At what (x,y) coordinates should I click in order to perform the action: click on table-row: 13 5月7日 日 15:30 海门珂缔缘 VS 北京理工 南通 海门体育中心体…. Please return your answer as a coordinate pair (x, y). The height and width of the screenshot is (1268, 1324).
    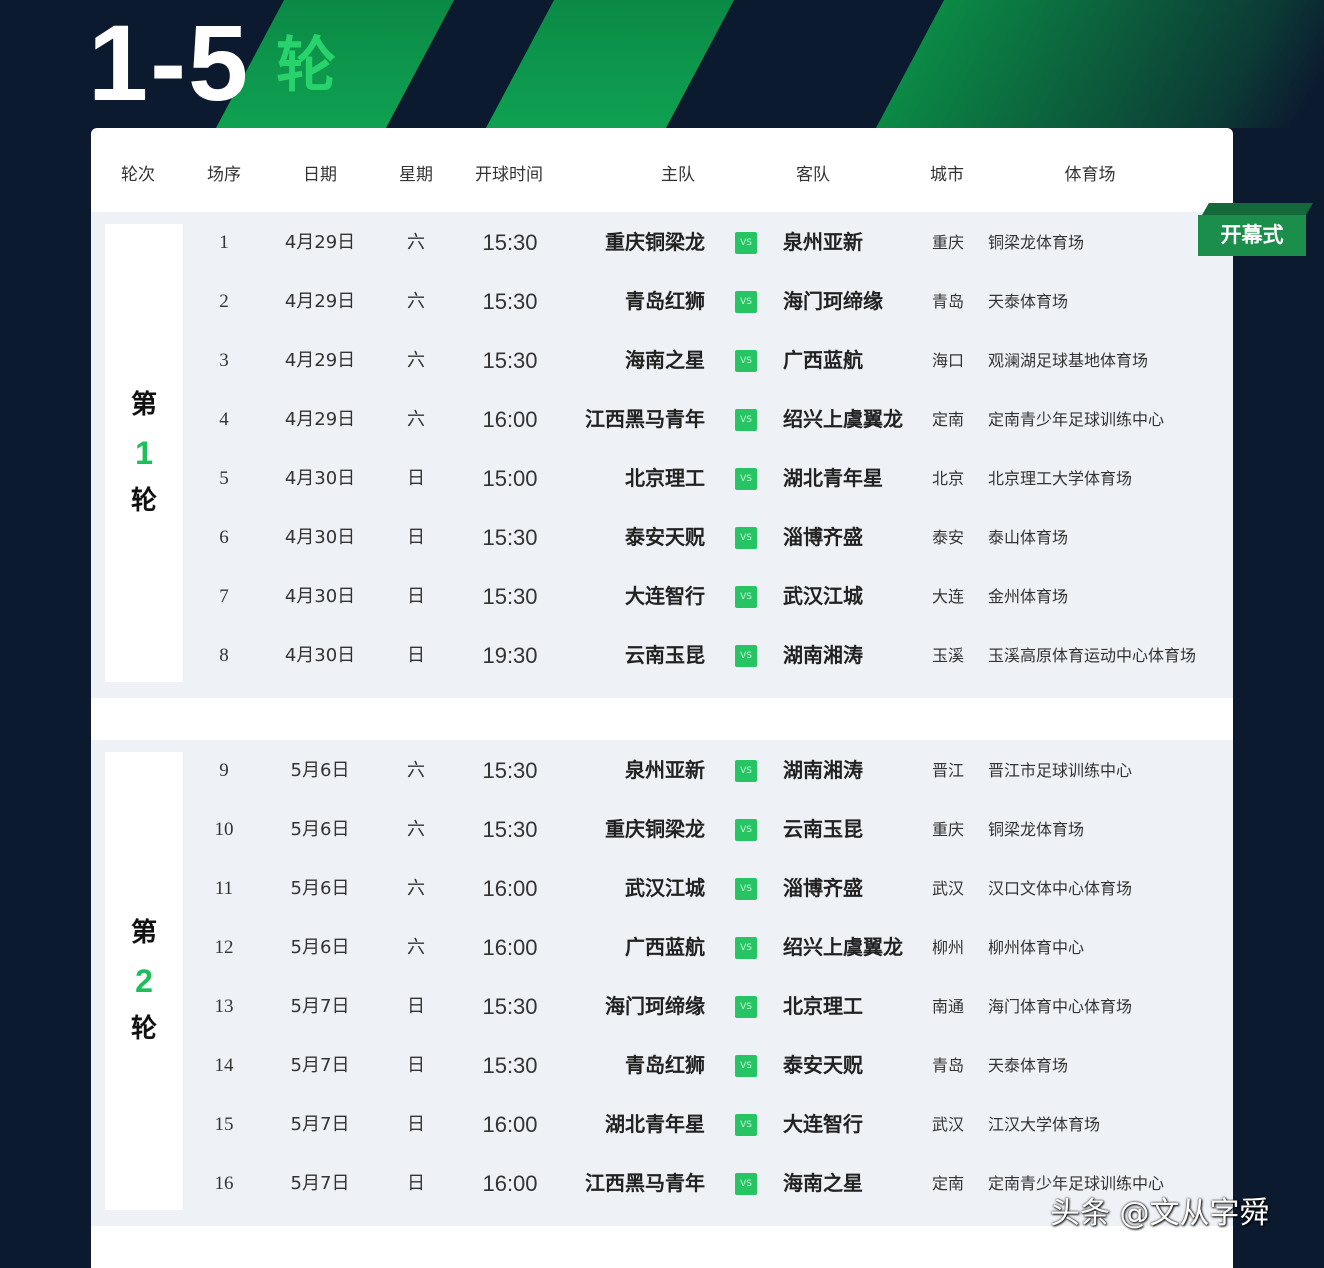
    Looking at the image, I should click on (662, 1006).